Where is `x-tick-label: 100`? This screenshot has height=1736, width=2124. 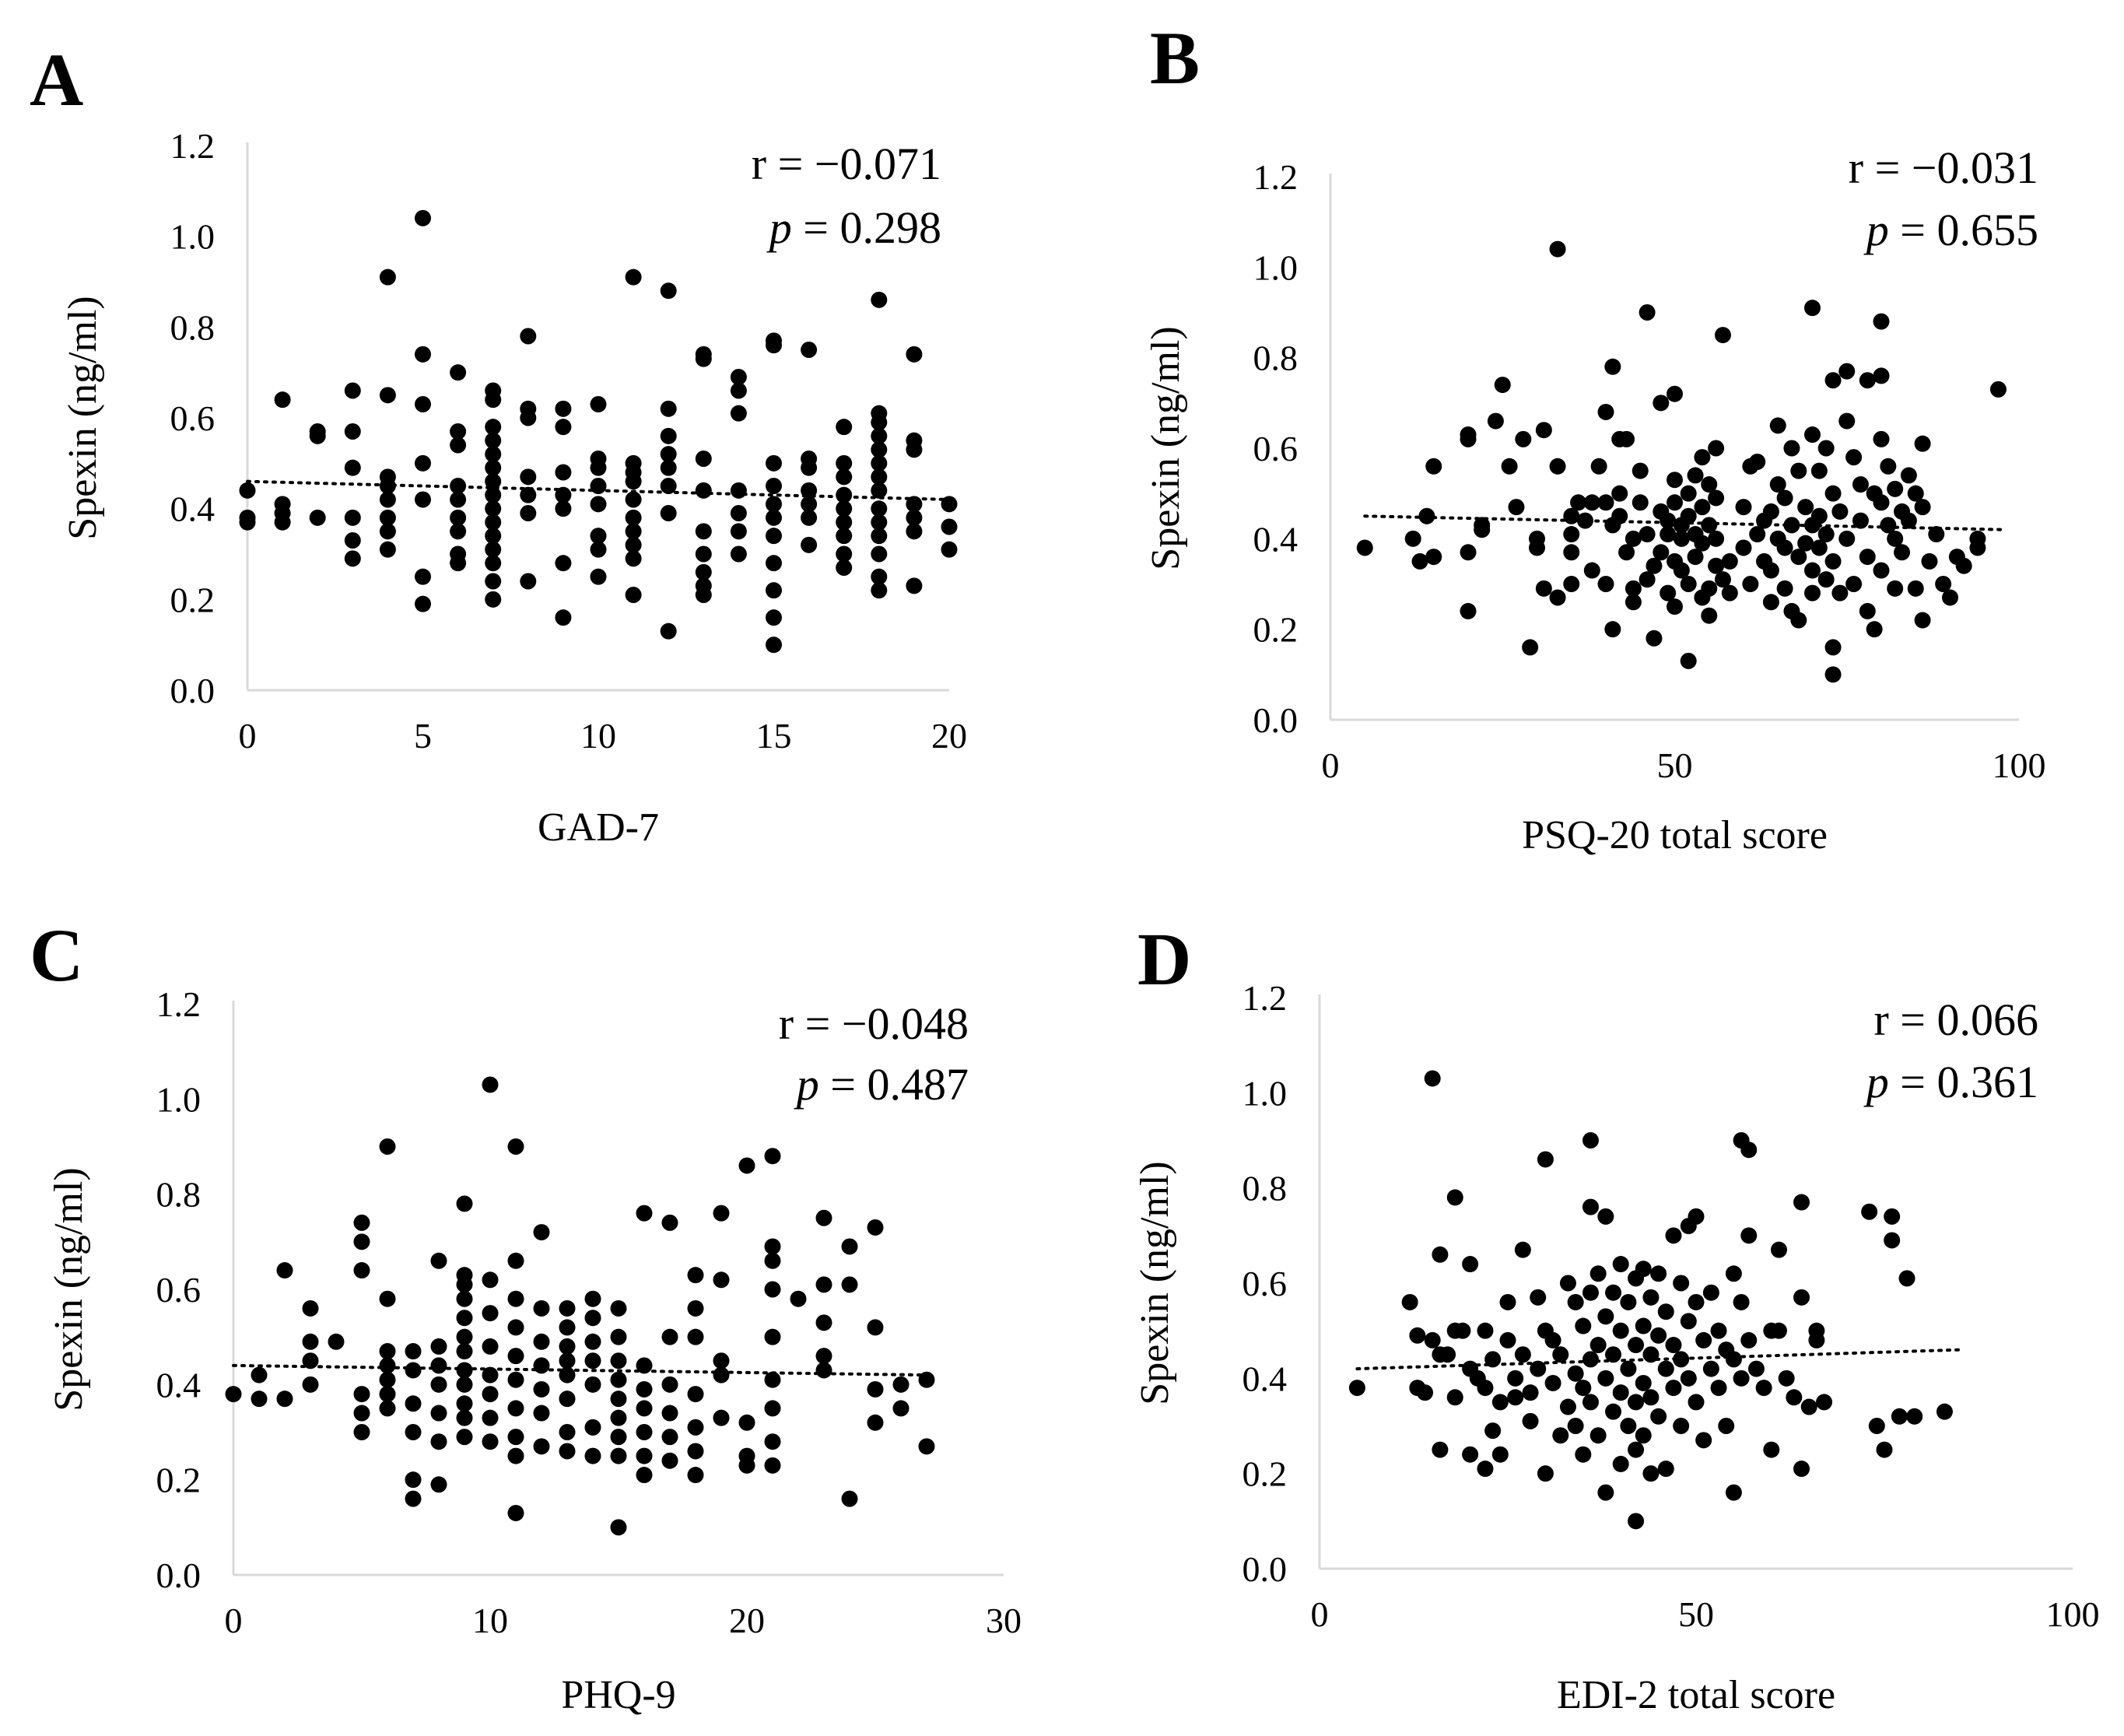 x-tick-label: 100 is located at coordinates (2019, 765).